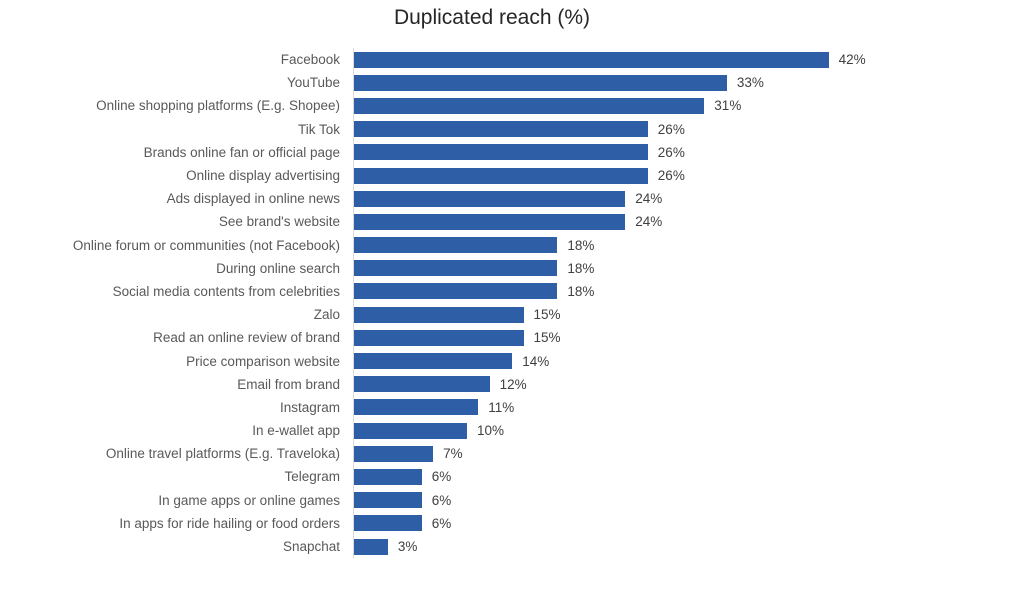  I want to click on category-label: Tik Tok, so click(318, 129).